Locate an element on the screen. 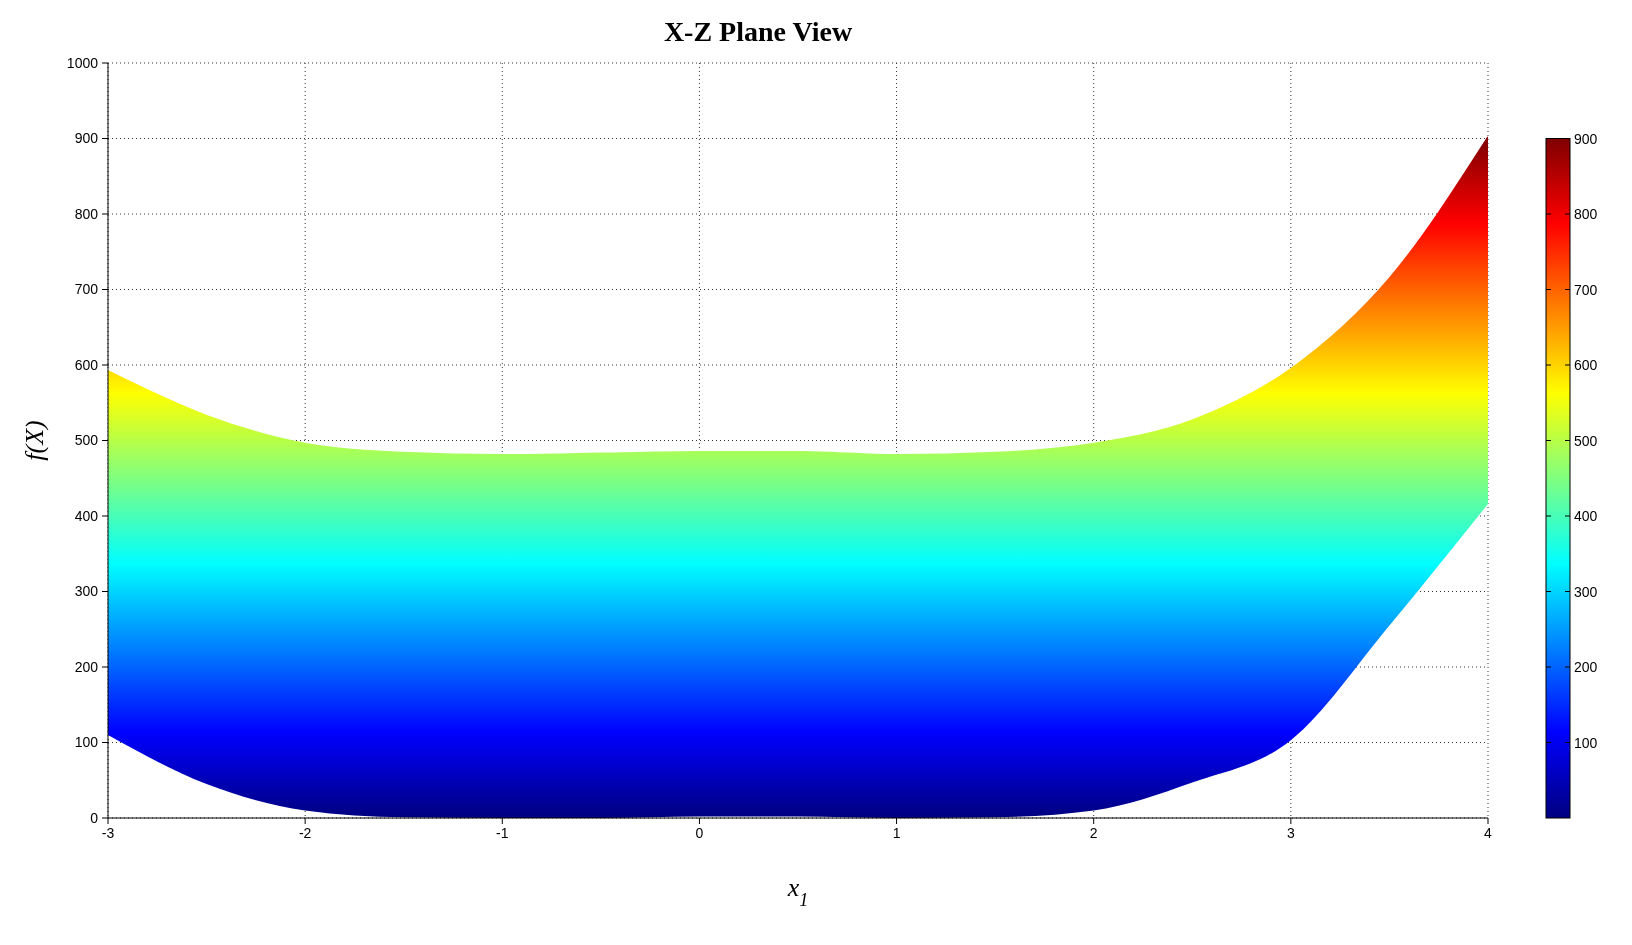 This screenshot has width=1632, height=945. x-tick-label: 2 is located at coordinates (1093, 832).